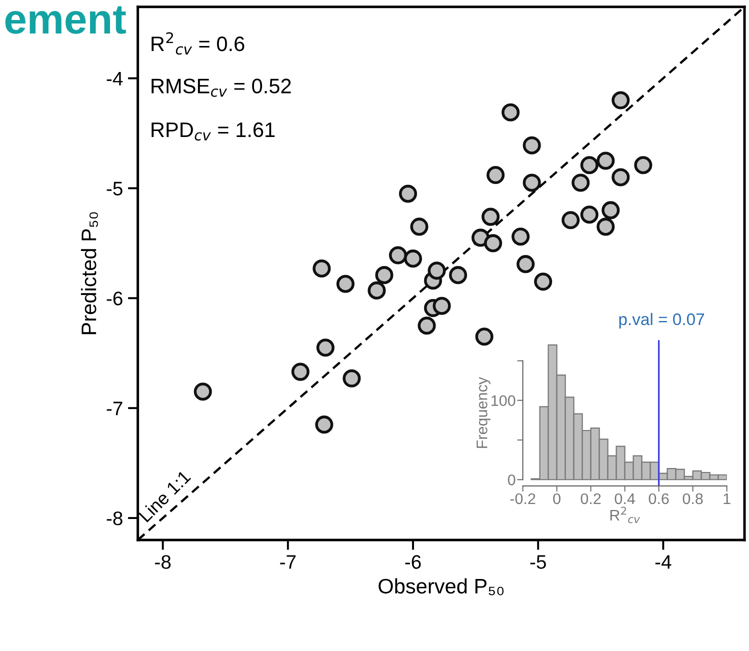  Describe the element at coordinates (221, 87) in the screenshot. I see `annotation: RMSE$_{cv}$ = 0.52` at that location.